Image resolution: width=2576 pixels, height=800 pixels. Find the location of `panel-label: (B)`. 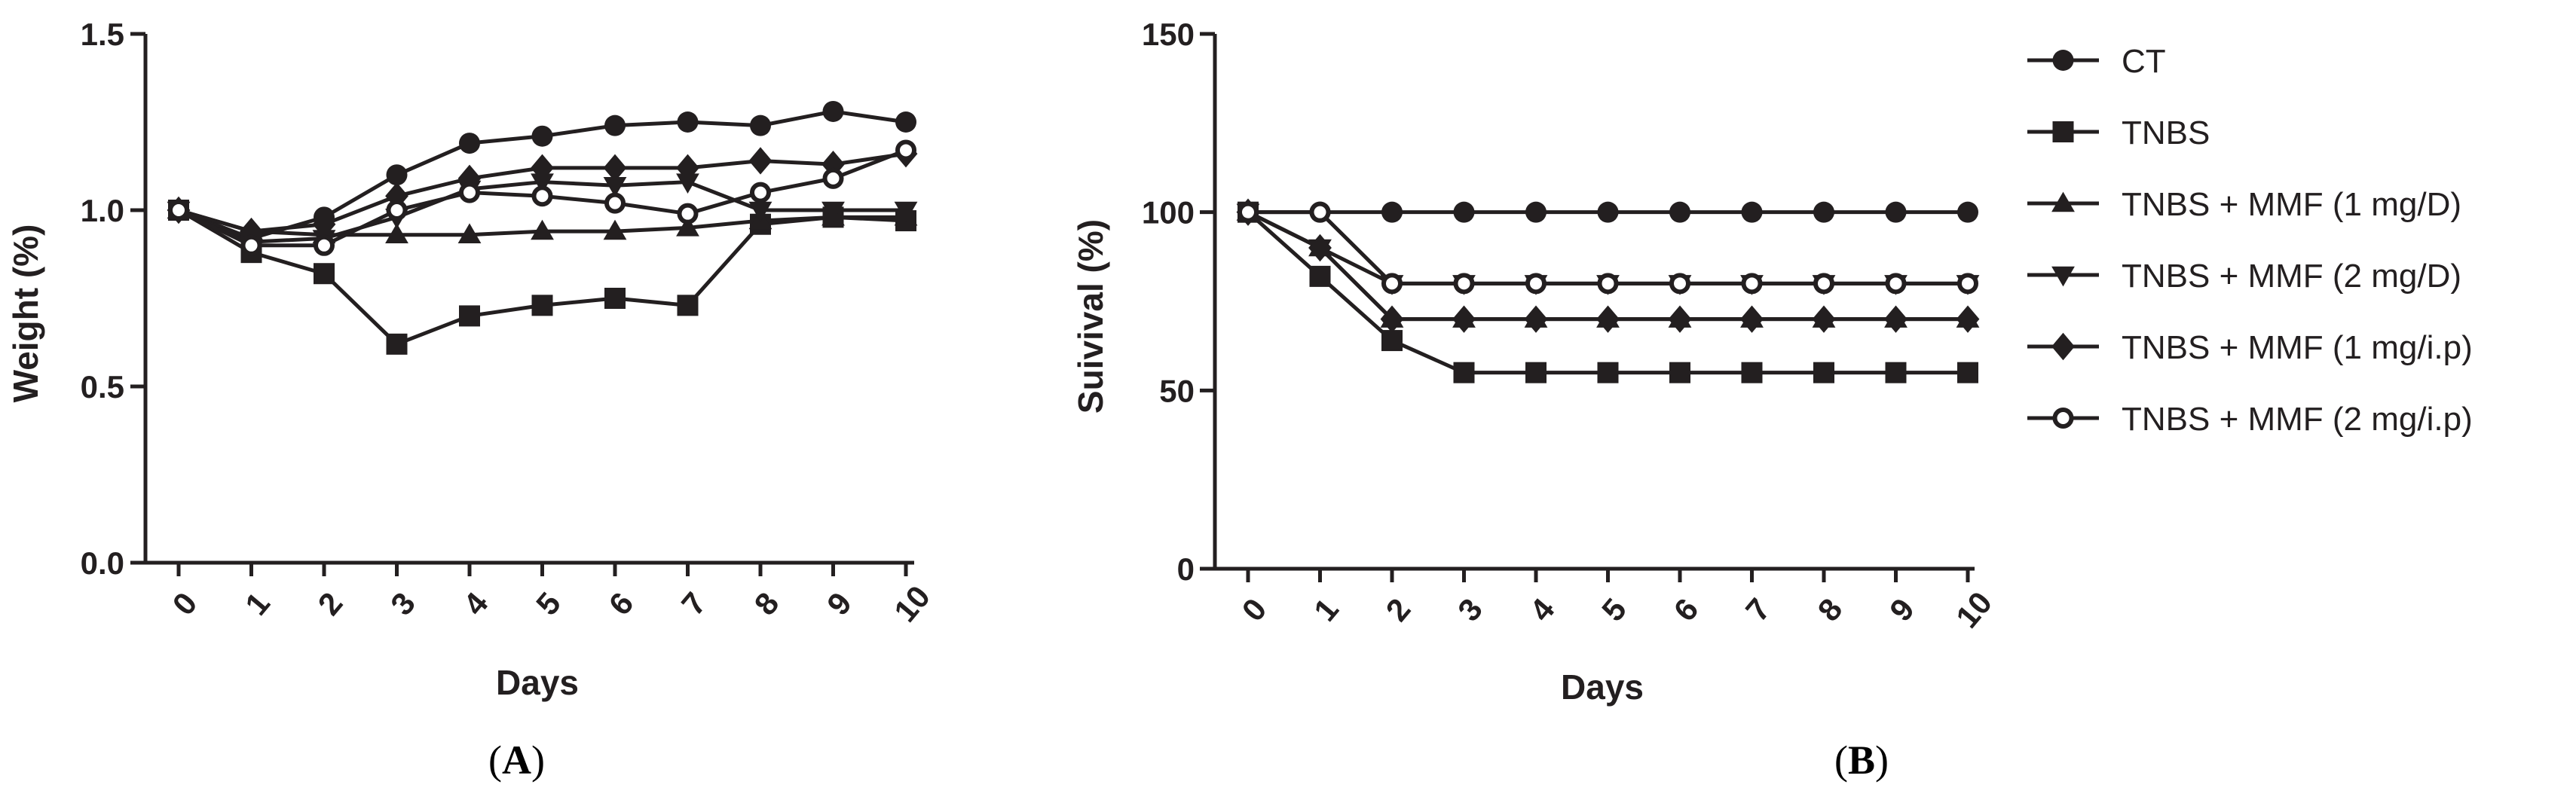

panel-label: (B) is located at coordinates (1861, 760).